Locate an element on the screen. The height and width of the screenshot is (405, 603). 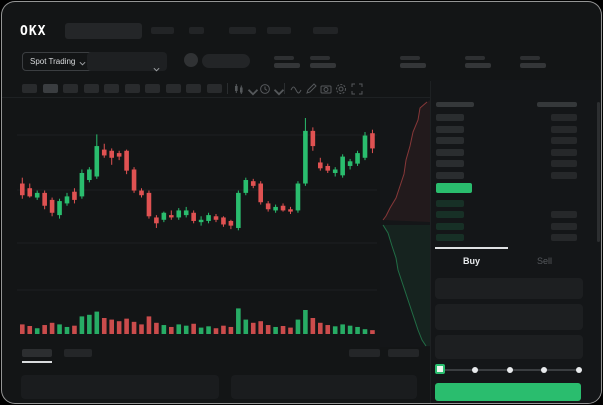
amount-percent-slider is located at coordinates (511, 370).